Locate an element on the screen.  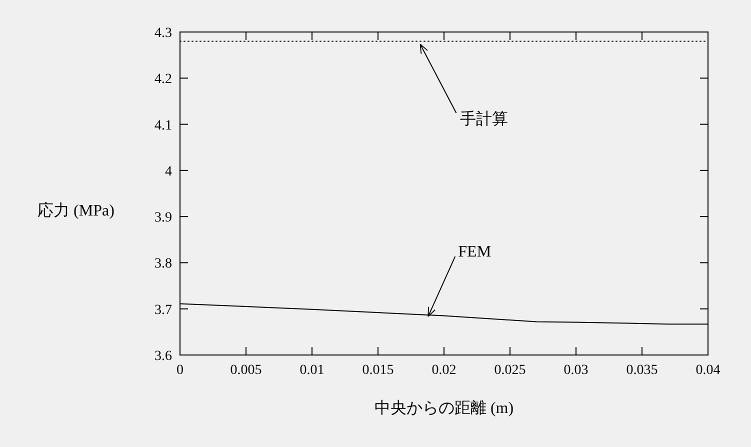
x-tick-label: 0.03 is located at coordinates (576, 370).